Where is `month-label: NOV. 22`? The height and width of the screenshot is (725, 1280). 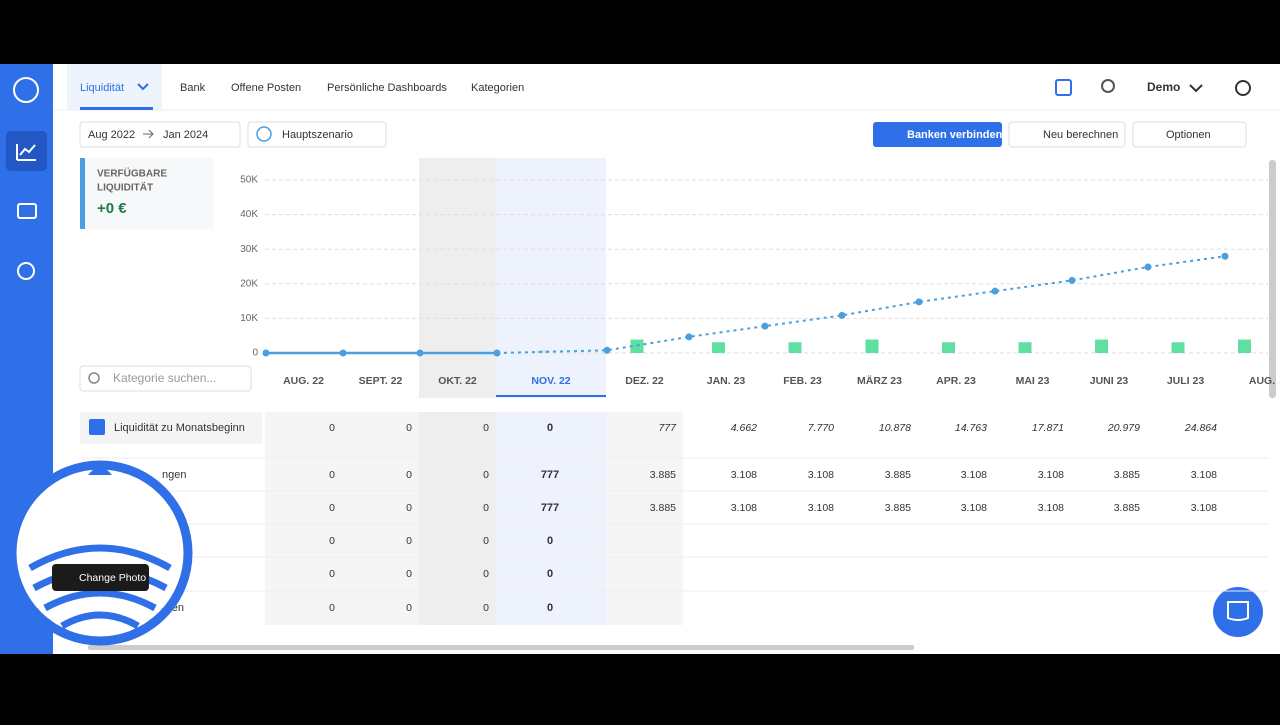
month-label: NOV. 22 is located at coordinates (550, 381).